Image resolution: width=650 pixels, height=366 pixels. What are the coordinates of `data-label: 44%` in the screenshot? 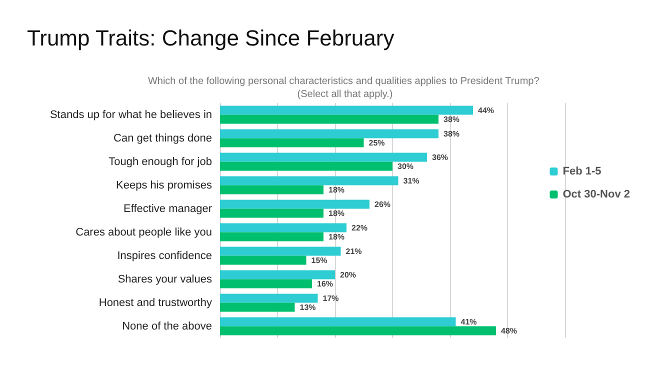 It's located at (486, 110).